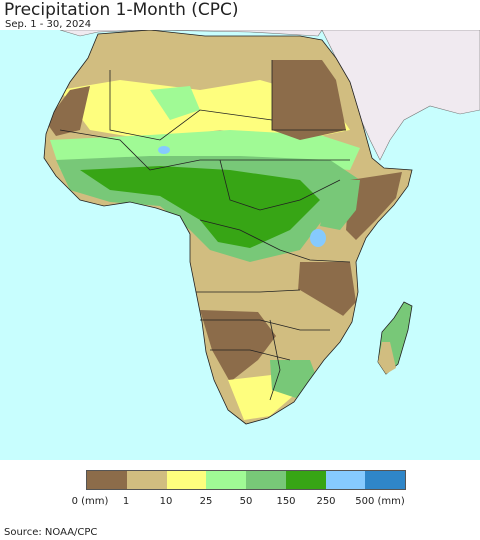 The height and width of the screenshot is (540, 480). Describe the element at coordinates (48, 24) in the screenshot. I see `date-range: Sep. 1 - 30, 2024` at that location.